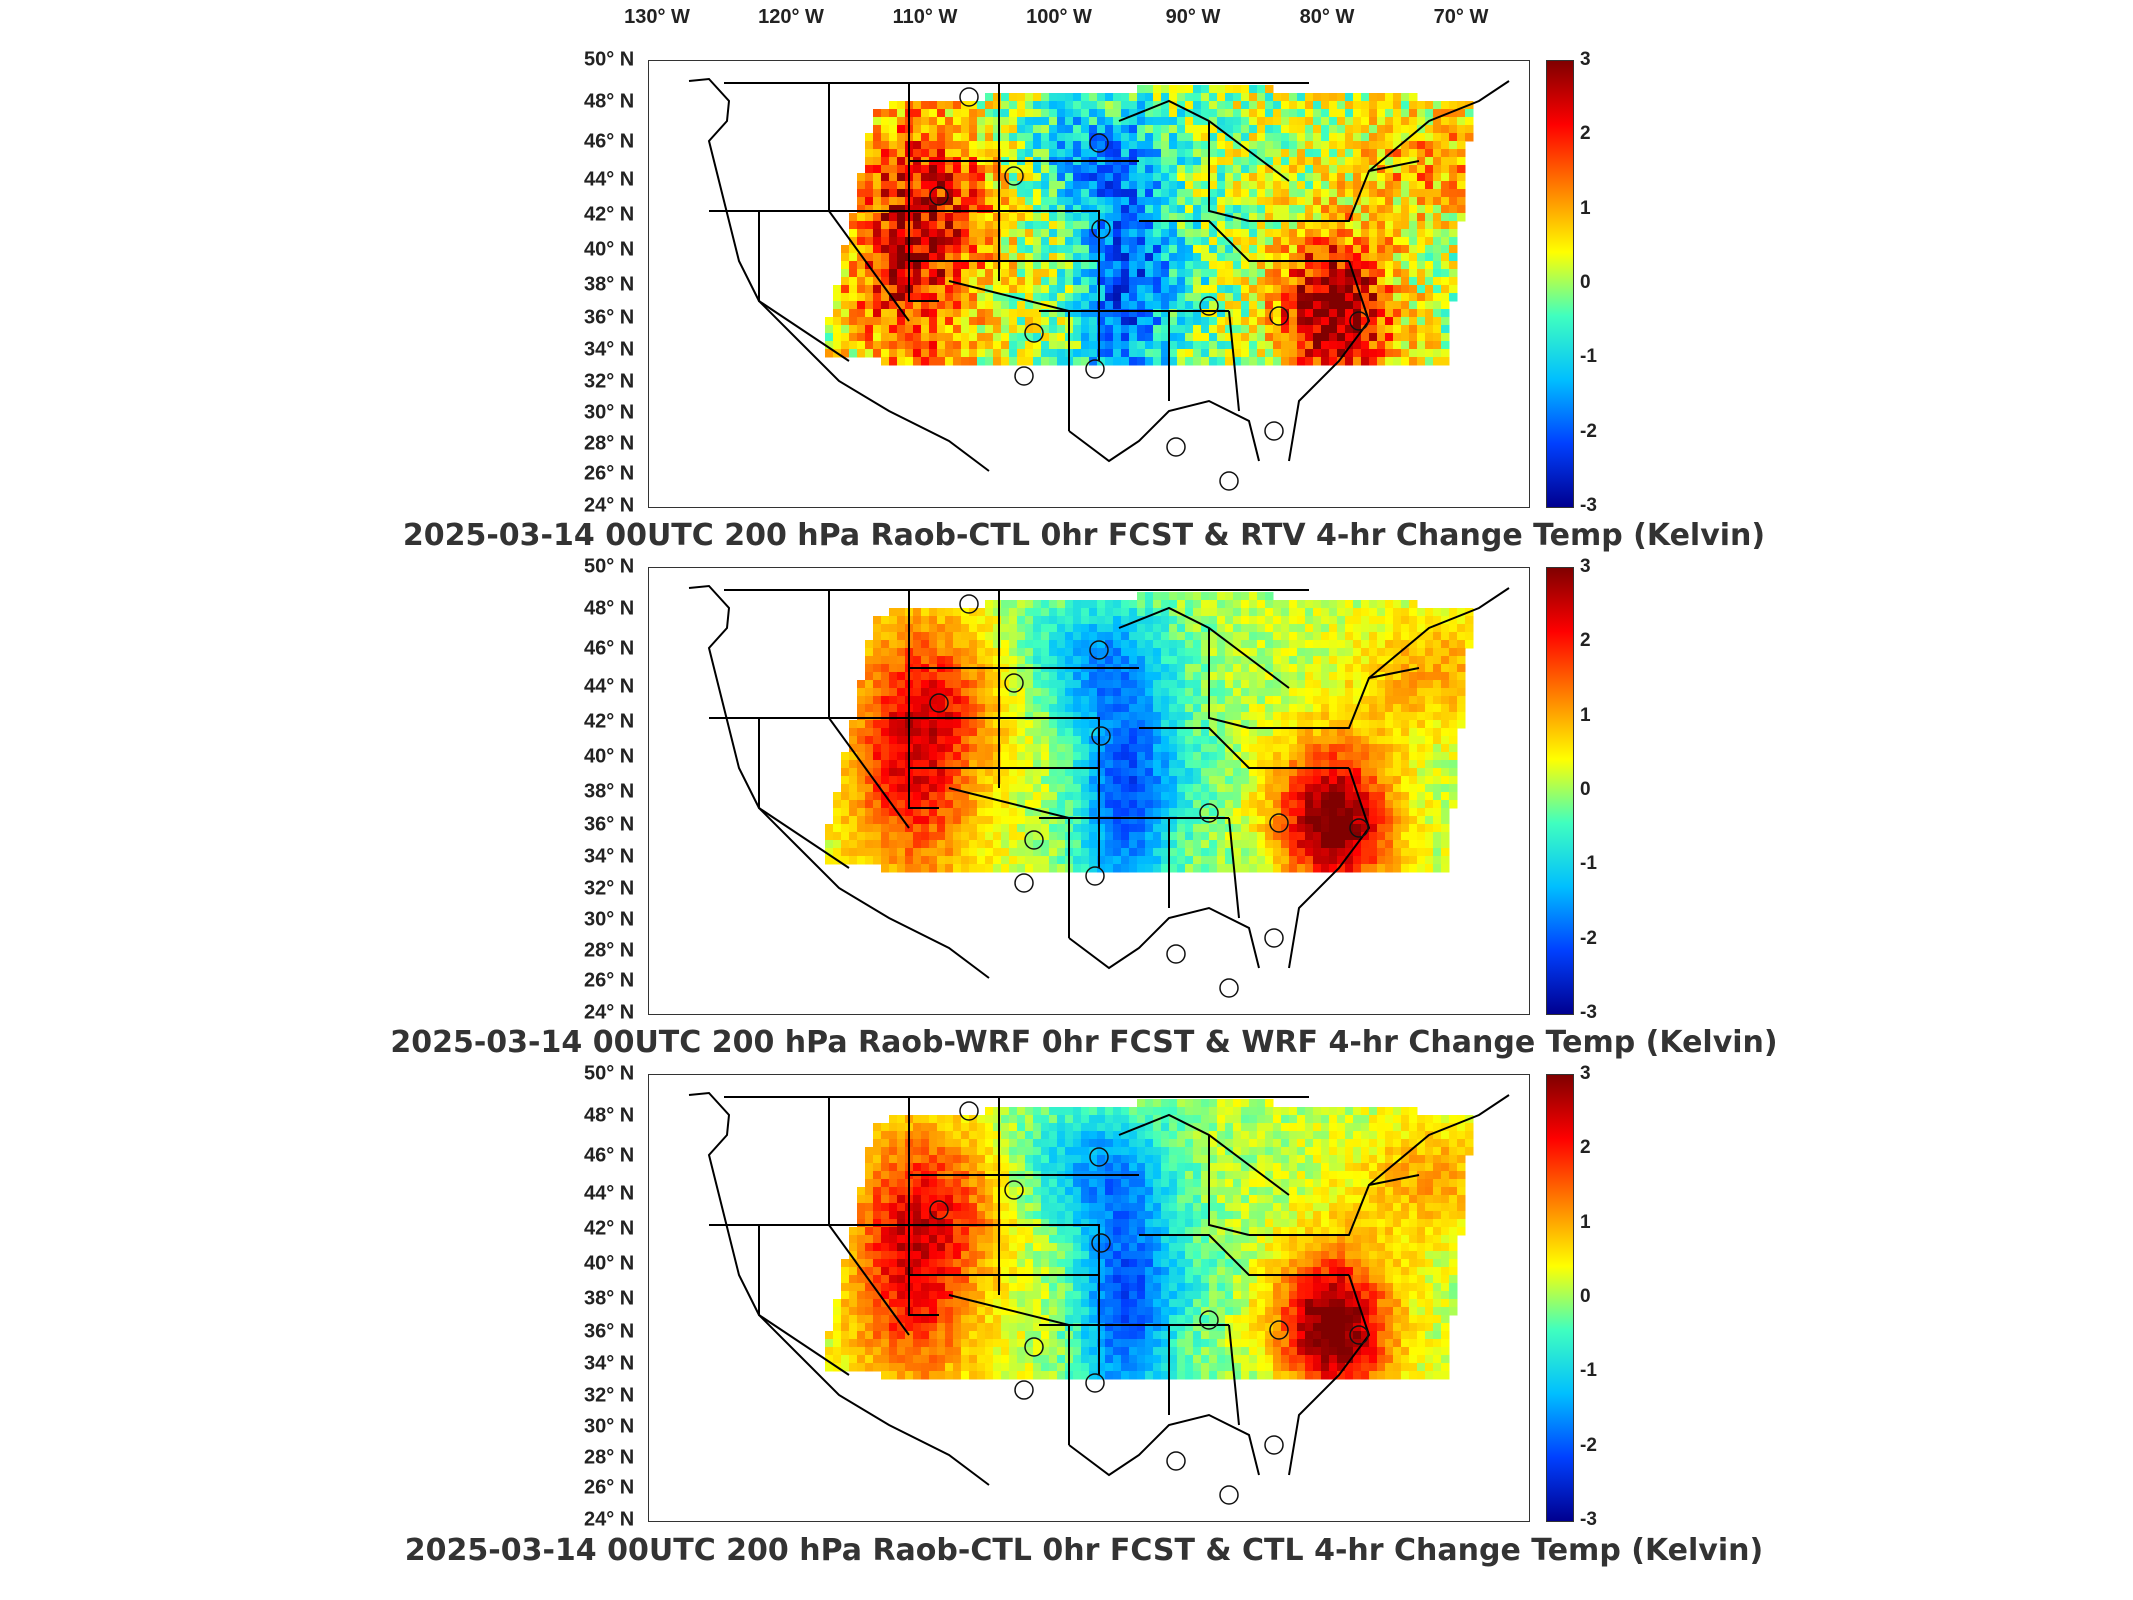 This screenshot has width=2133, height=1600. I want to click on colorbar-tick-label: -1, so click(1588, 864).